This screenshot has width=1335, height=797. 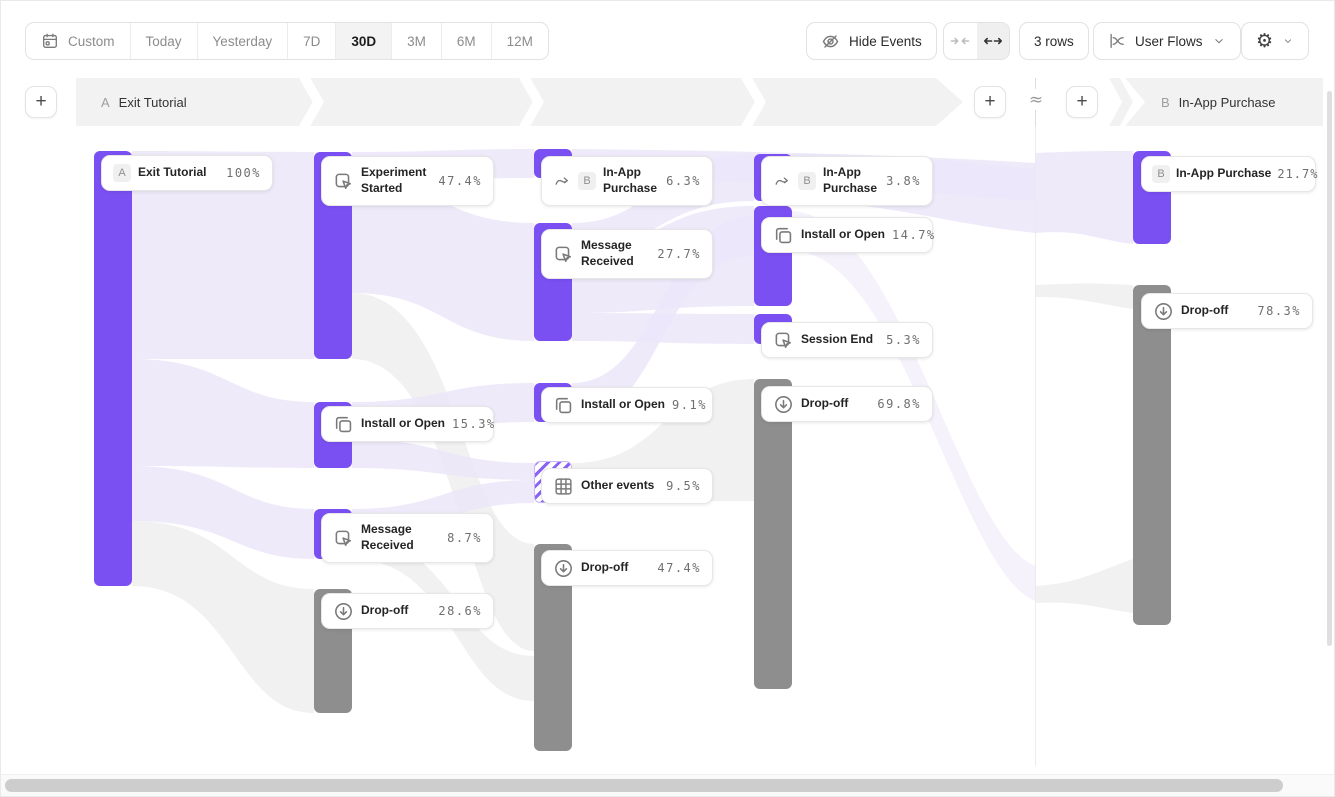 I want to click on range-label: Custom, so click(x=91, y=41).